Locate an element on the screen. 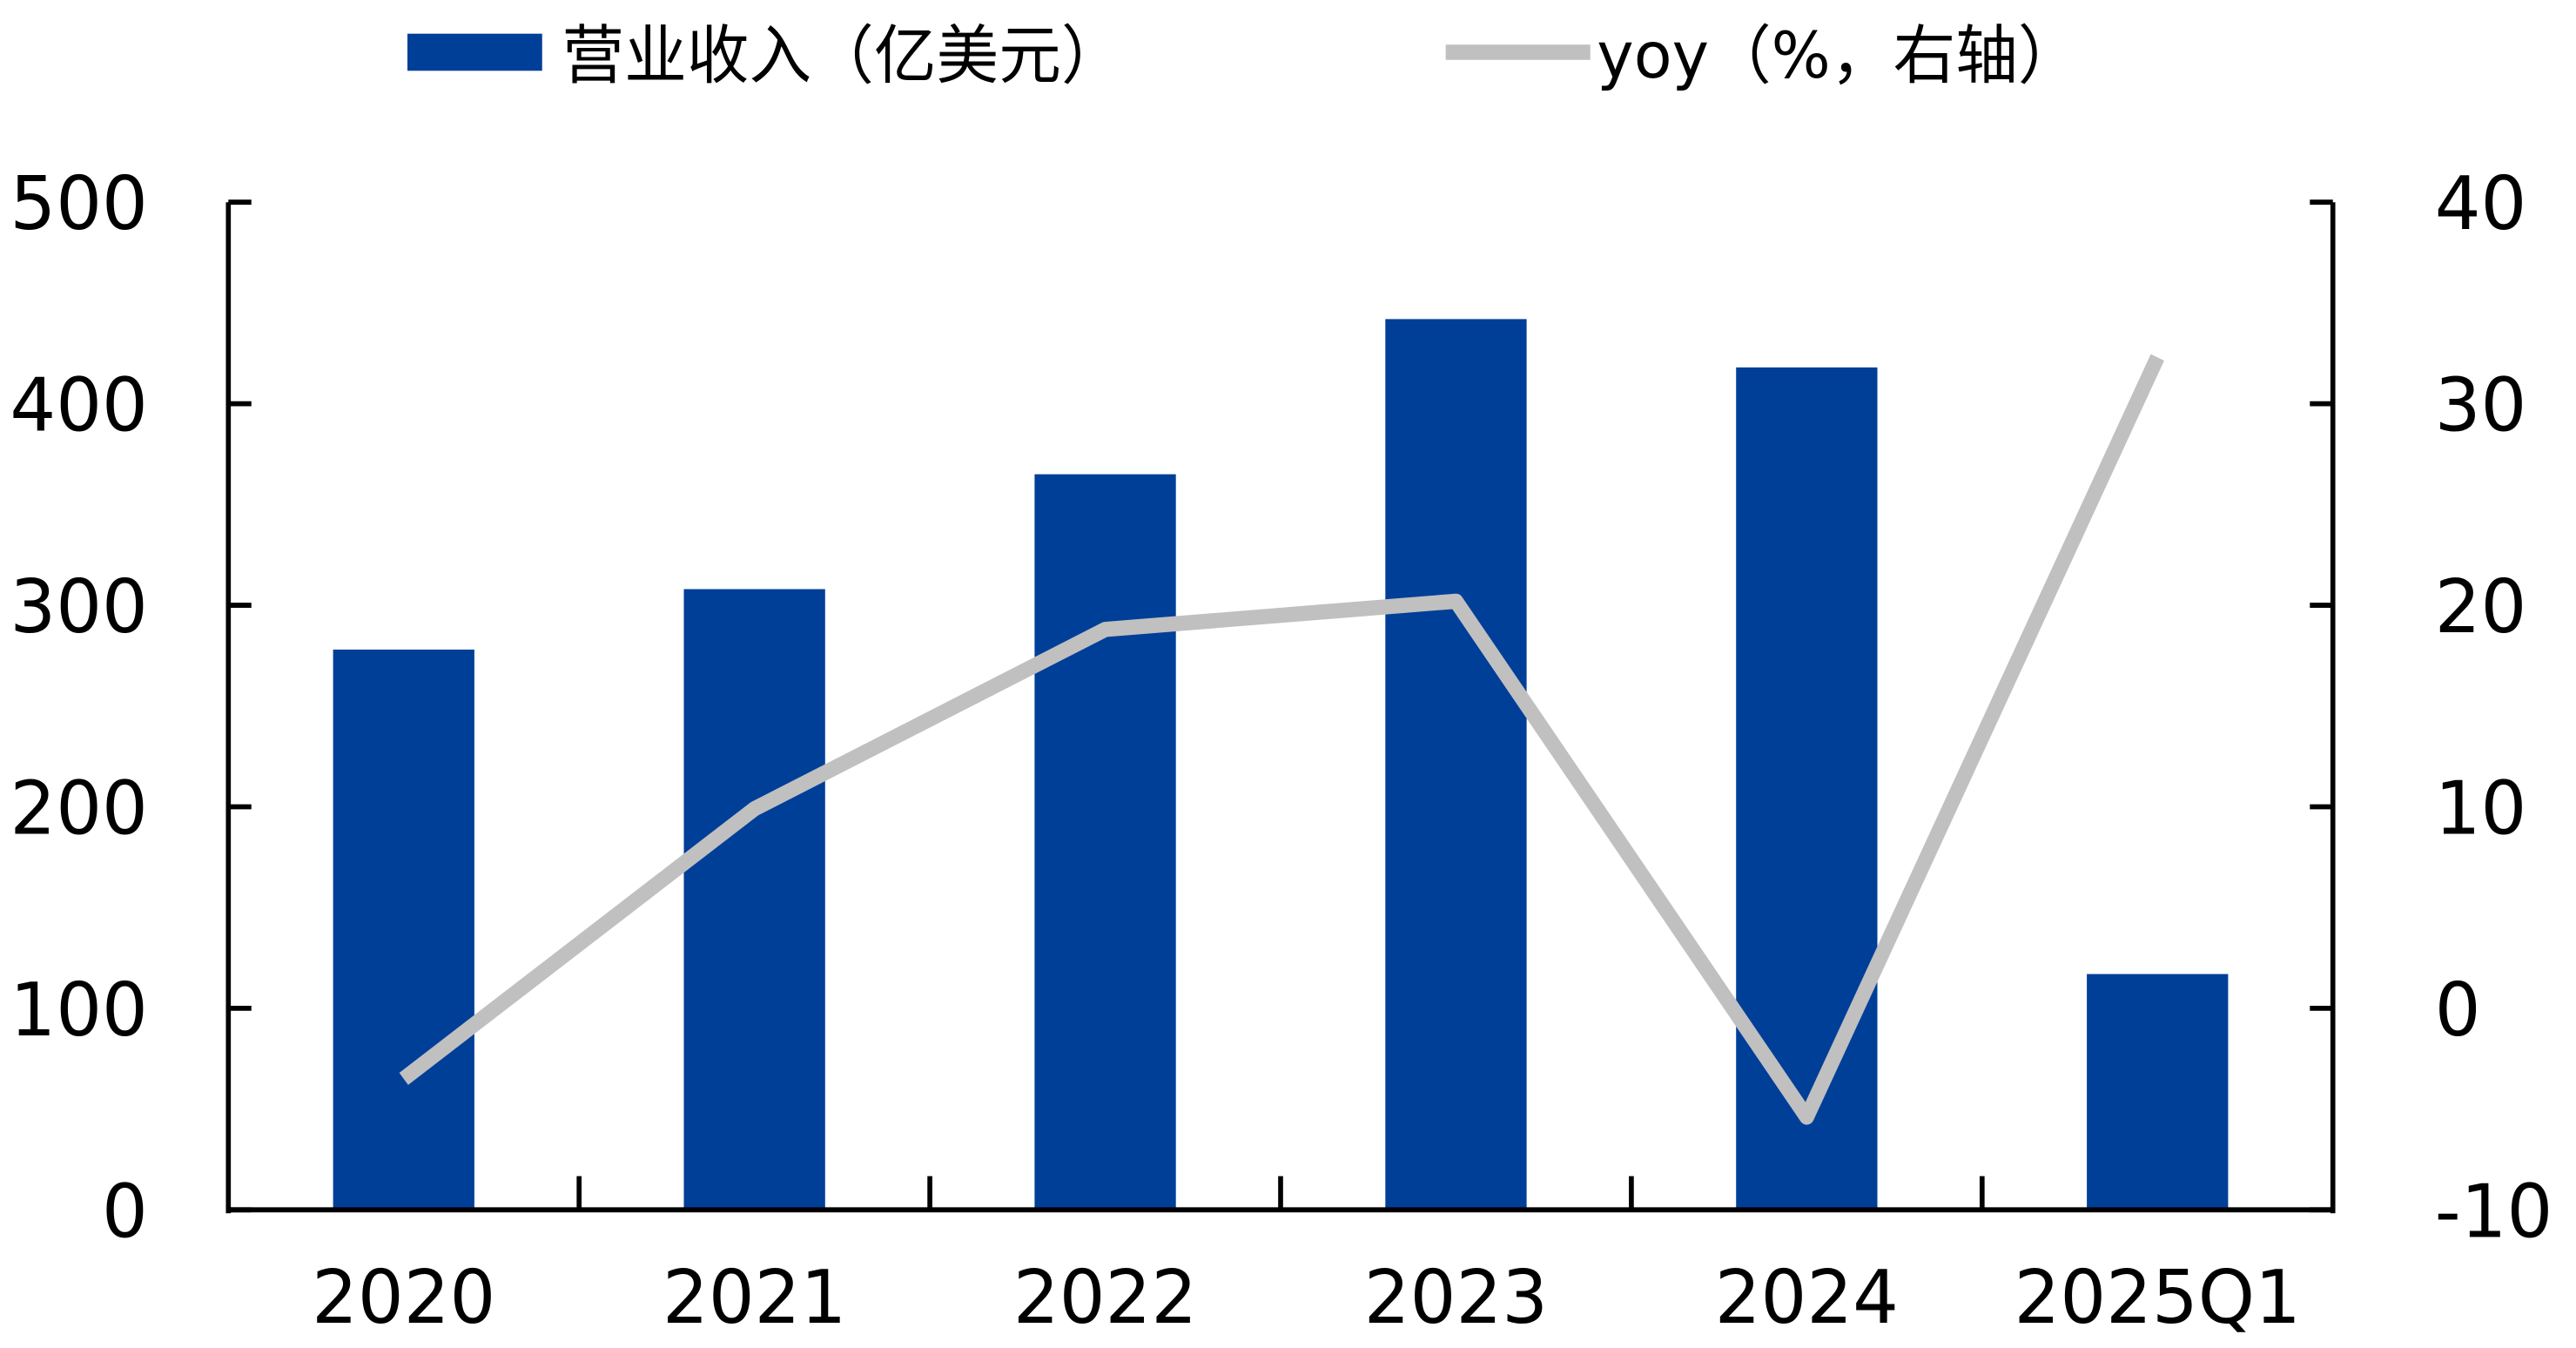 The image size is (2576, 1348). x-tick-label: 2023 is located at coordinates (1456, 1297).